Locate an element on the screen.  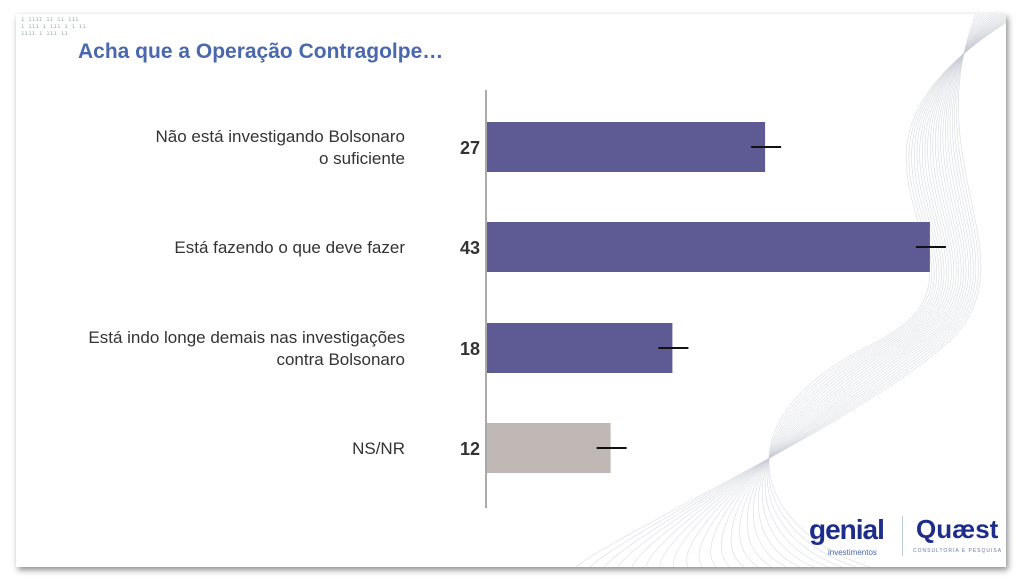
quaest-logo-sub: CONSULTORIA E PESQUISA is located at coordinates (958, 551).